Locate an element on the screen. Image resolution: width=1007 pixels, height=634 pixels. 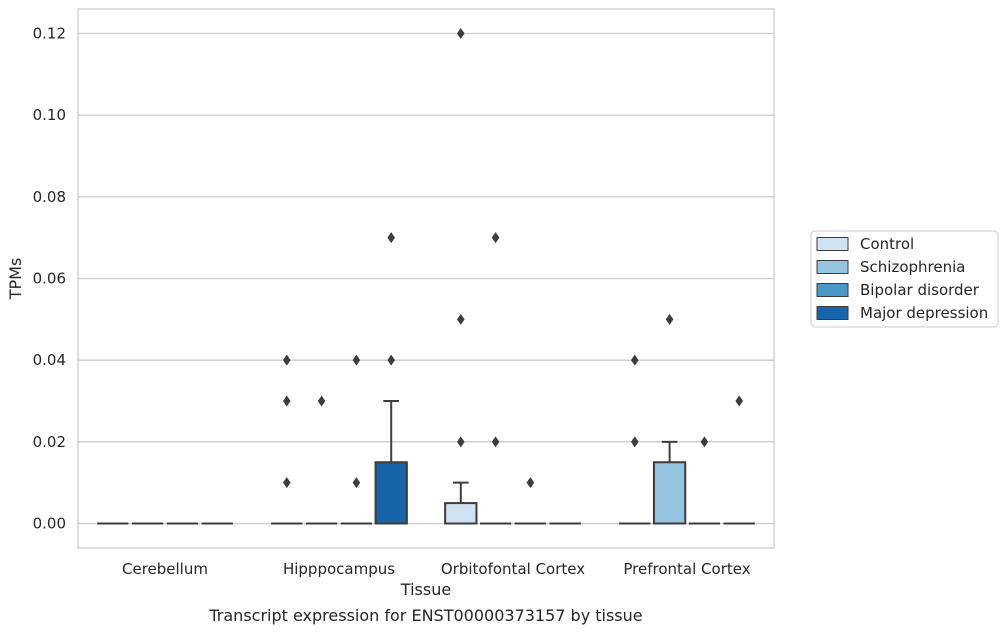
legend-label: Schizophrenia is located at coordinates (912, 267).